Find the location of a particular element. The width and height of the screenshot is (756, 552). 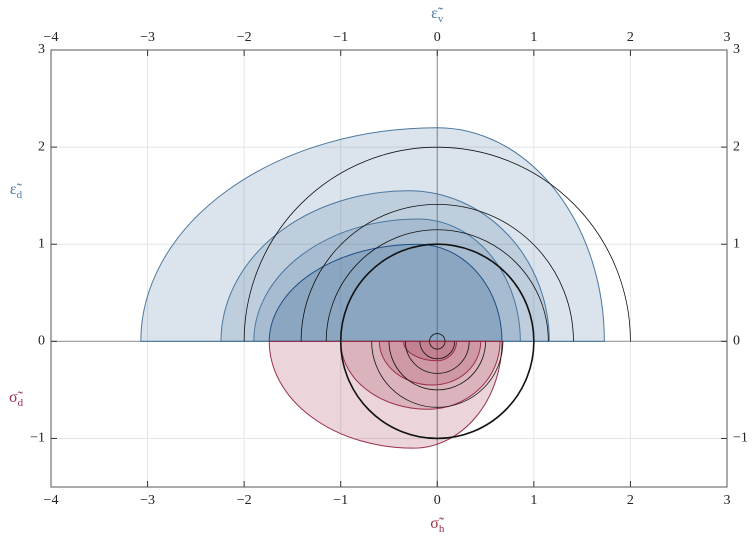

x-tick-label: 0 is located at coordinates (437, 500).